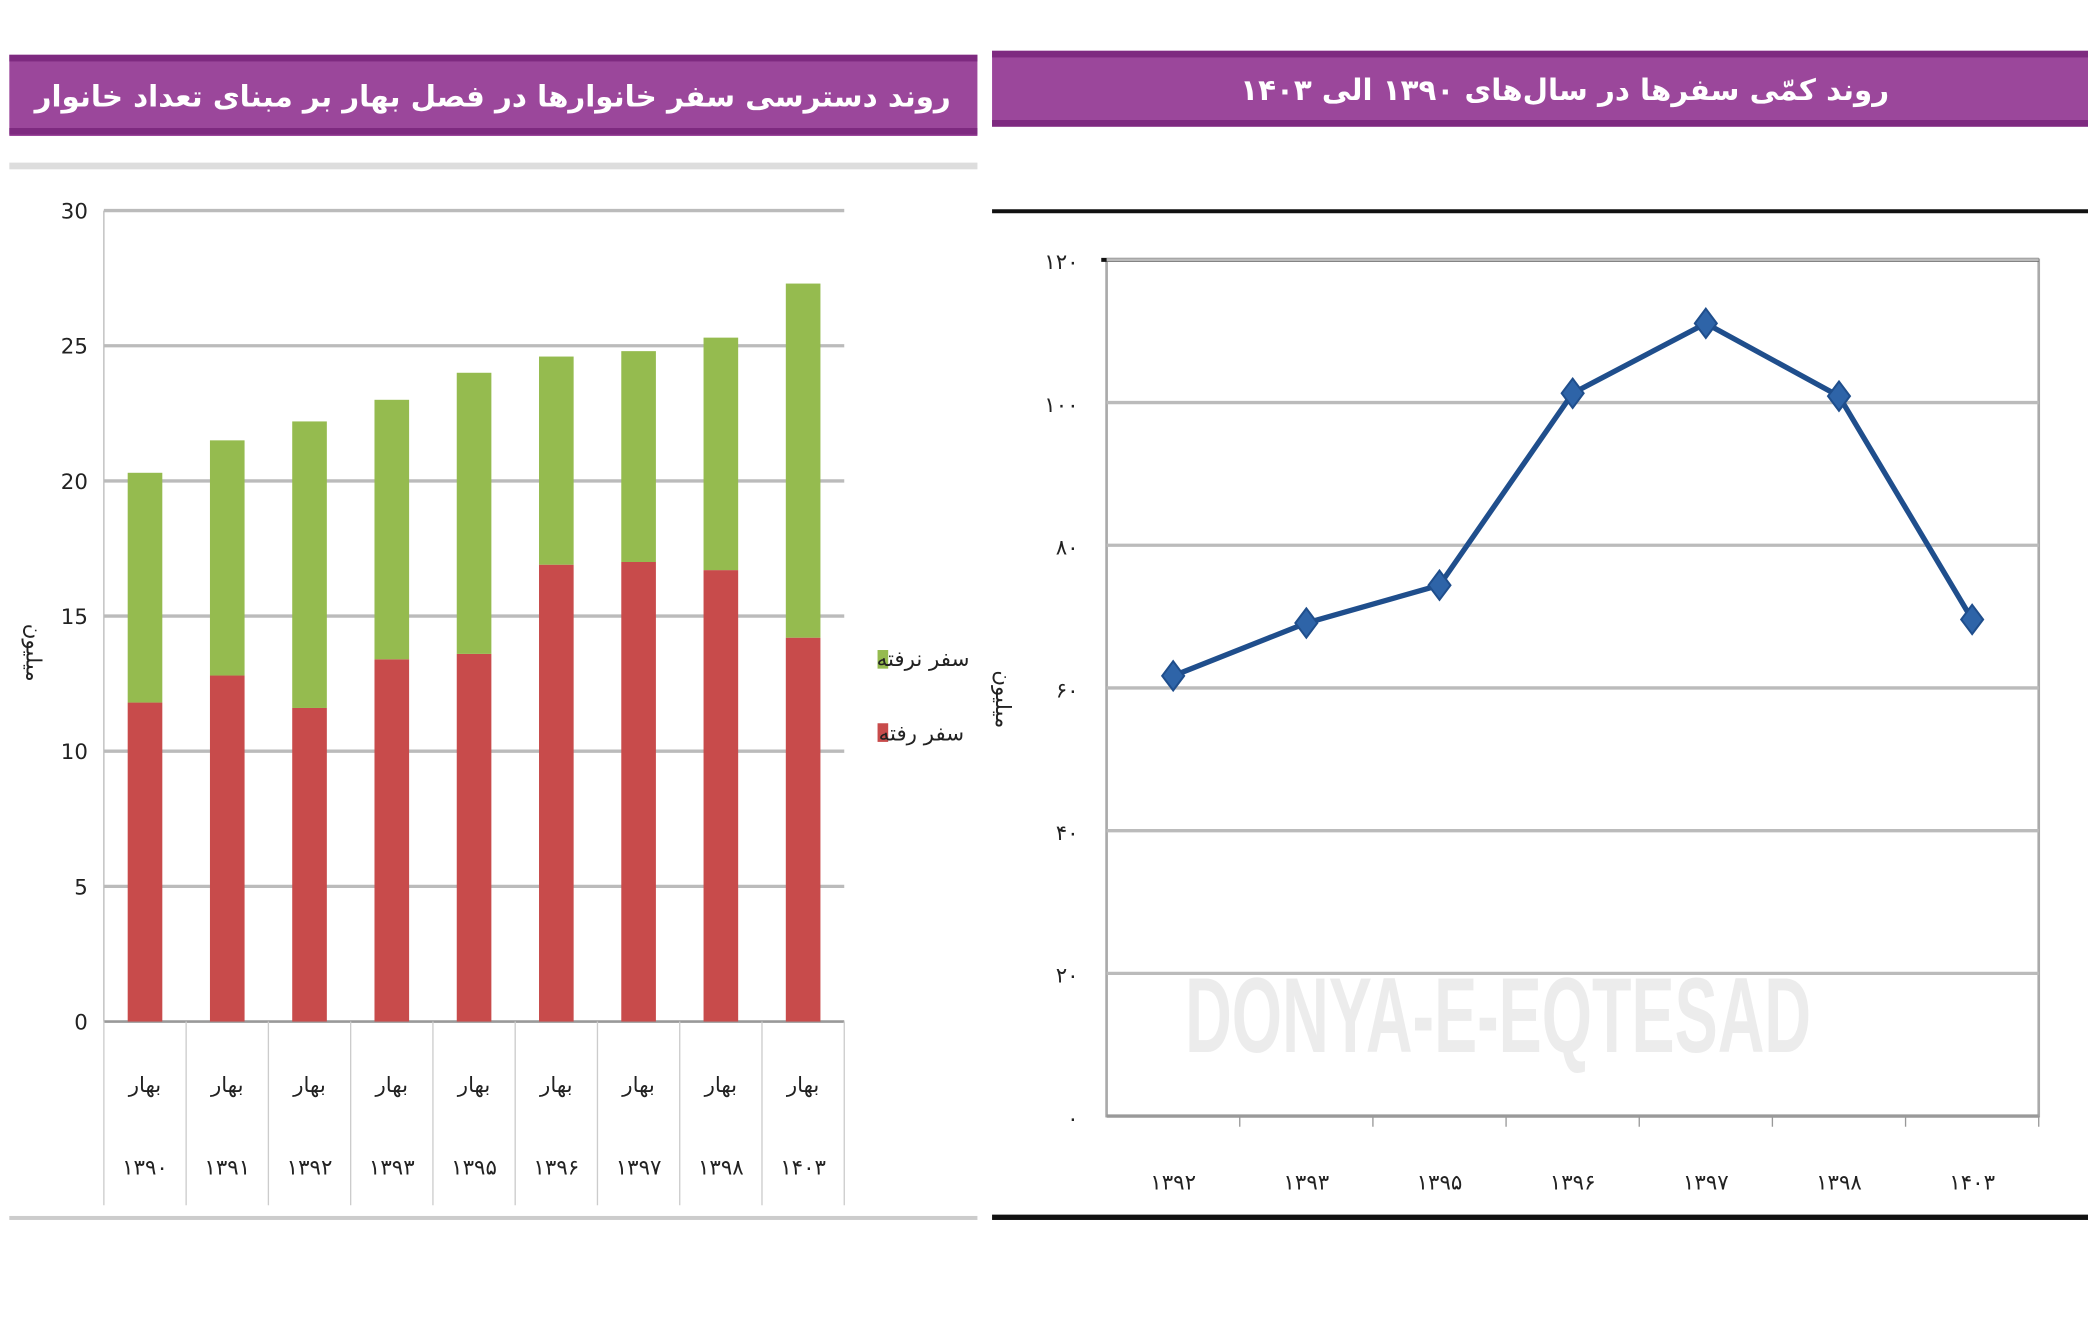 The height and width of the screenshot is (1328, 2088). I want to click on x-year-label: ۱۳۹۳, so click(392, 1168).